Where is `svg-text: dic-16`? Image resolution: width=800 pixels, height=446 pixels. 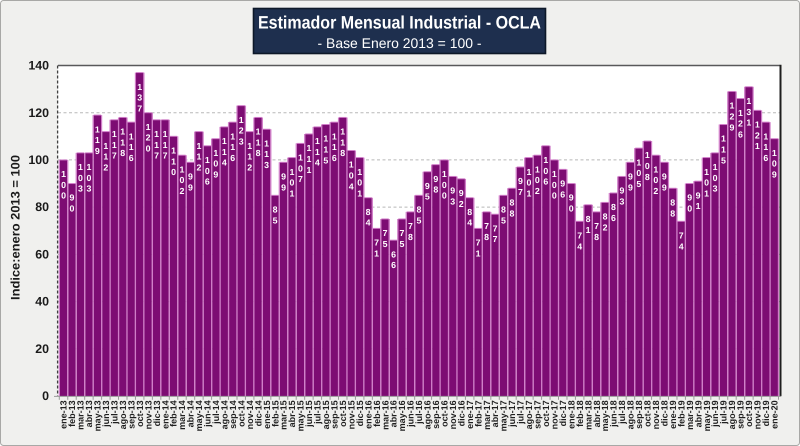 svg-text: dic-16 is located at coordinates (461, 413).